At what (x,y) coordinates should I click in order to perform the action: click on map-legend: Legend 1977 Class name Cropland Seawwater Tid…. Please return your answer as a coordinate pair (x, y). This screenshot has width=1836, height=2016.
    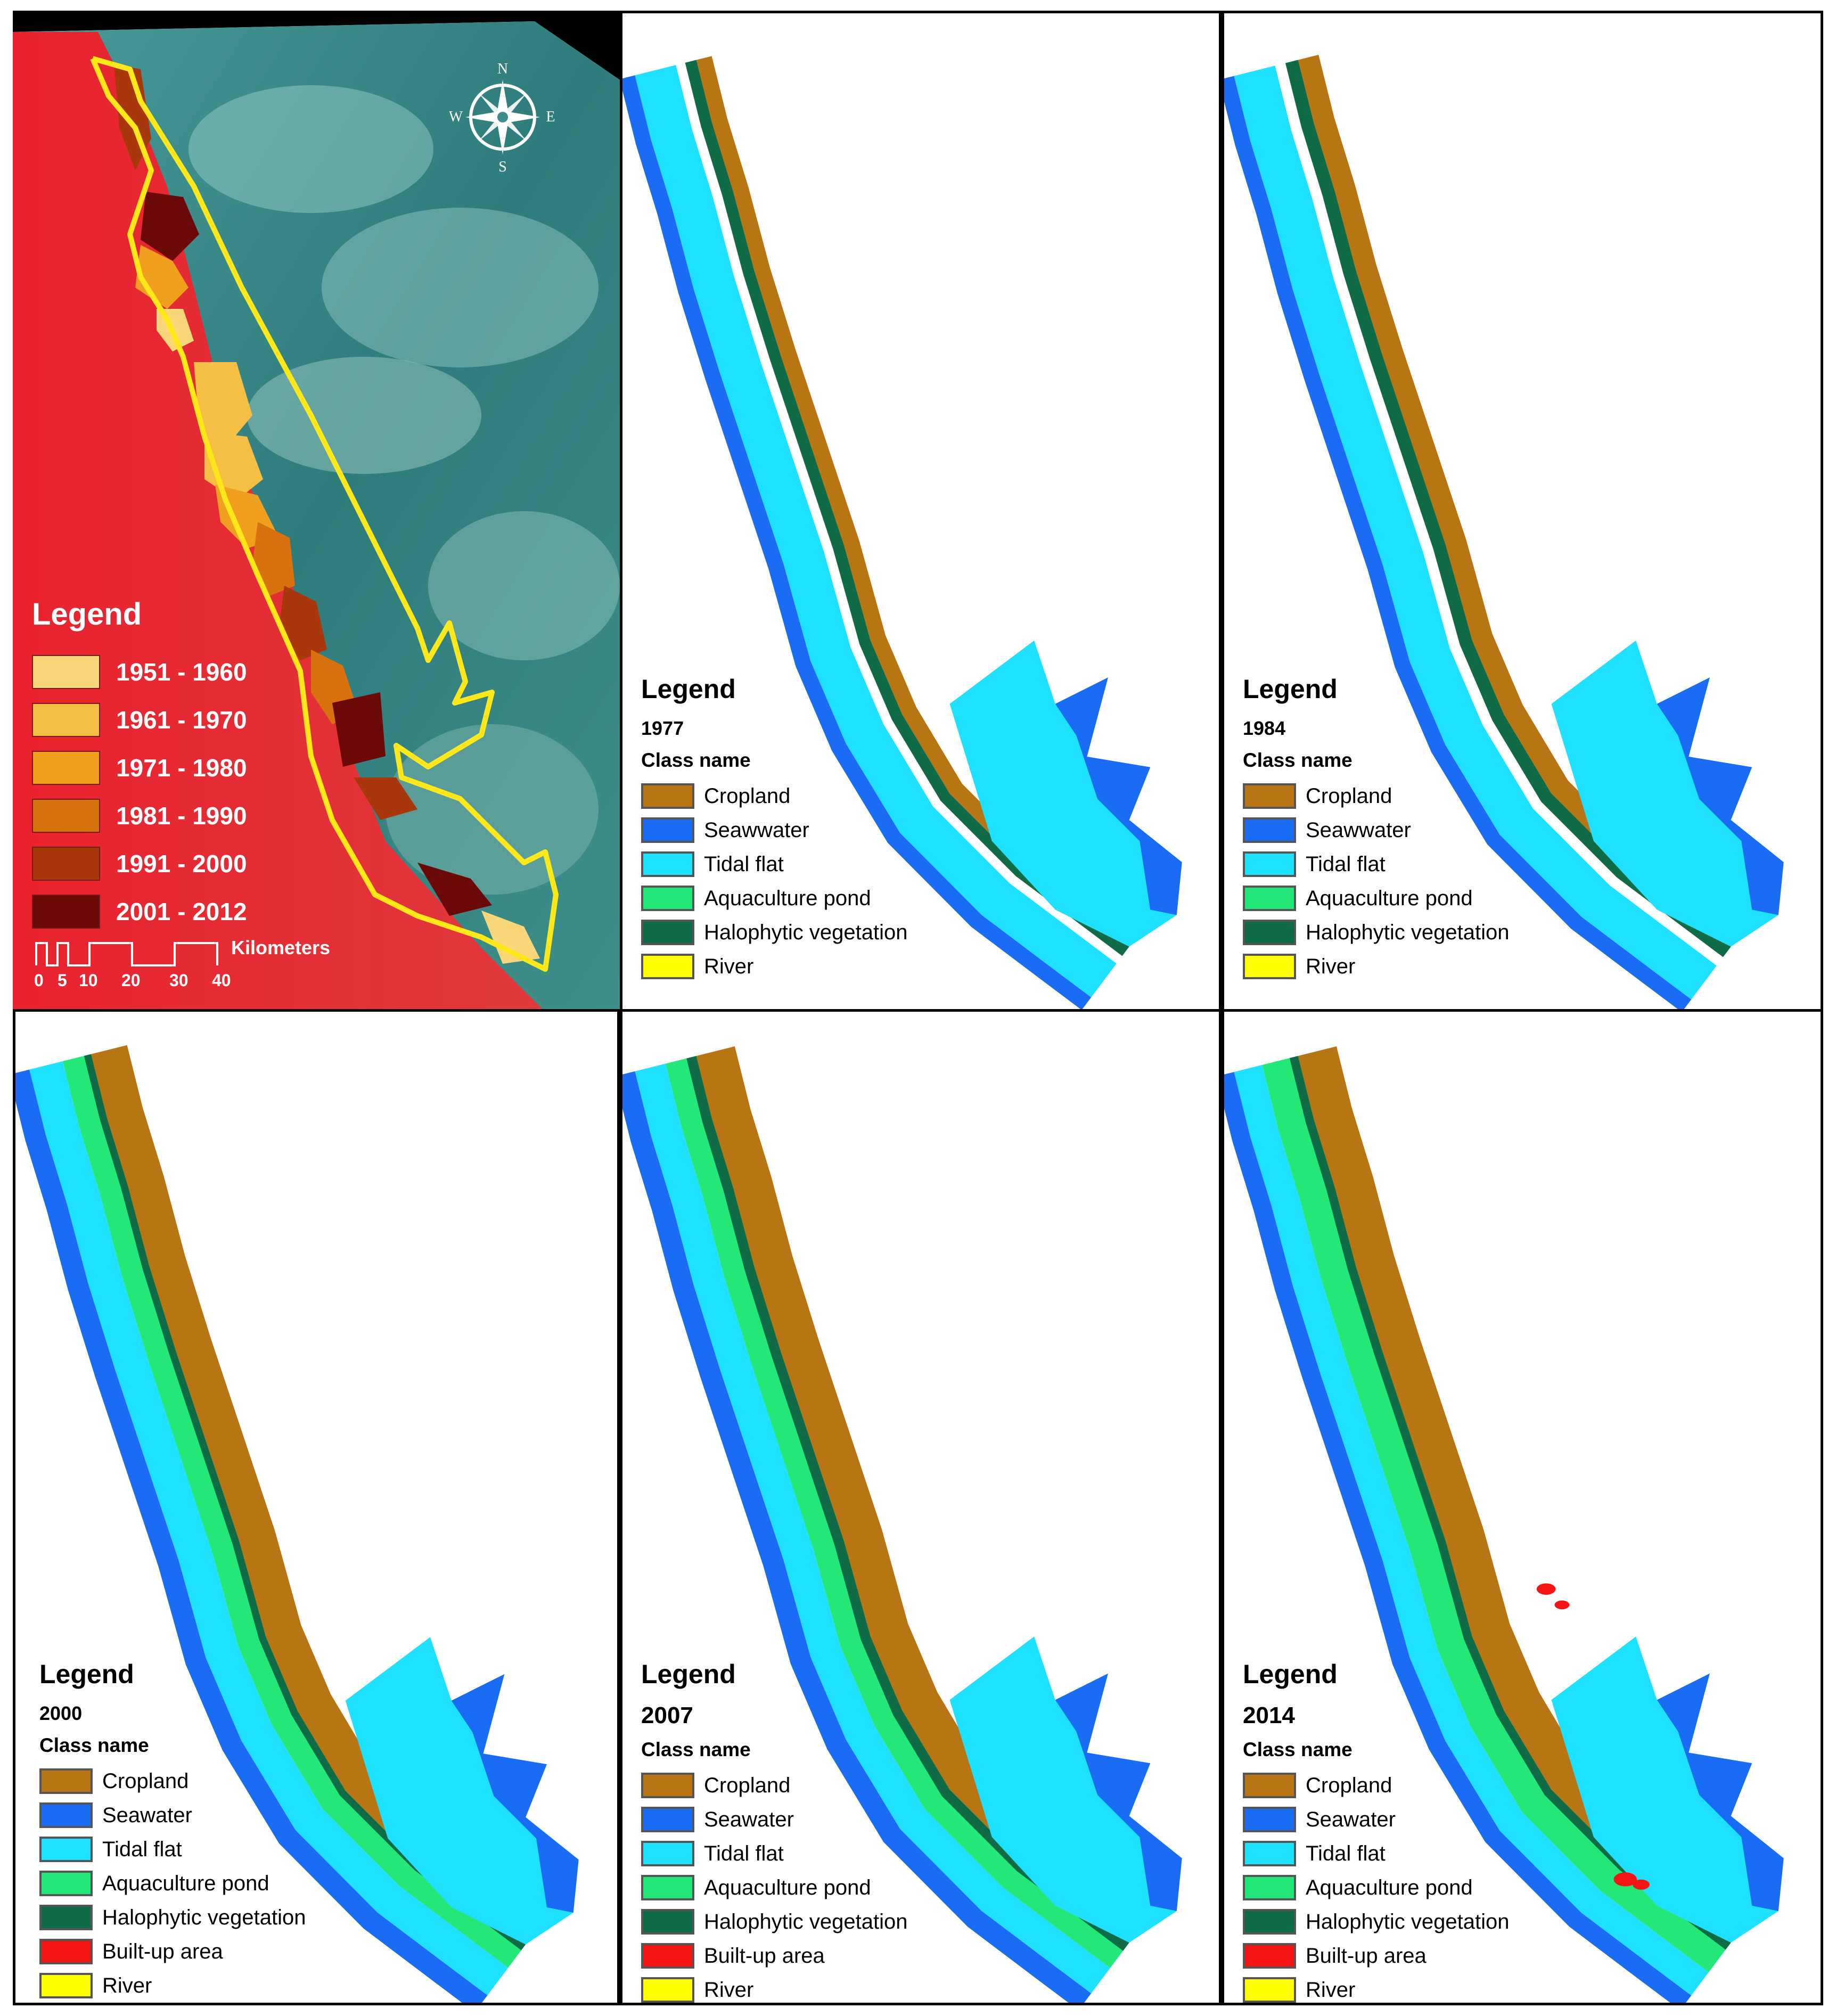
    Looking at the image, I should click on (774, 829).